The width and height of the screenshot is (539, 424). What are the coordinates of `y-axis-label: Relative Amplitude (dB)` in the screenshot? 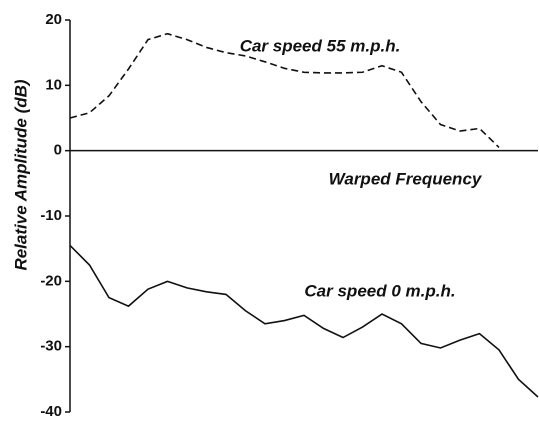 It's located at (20, 174).